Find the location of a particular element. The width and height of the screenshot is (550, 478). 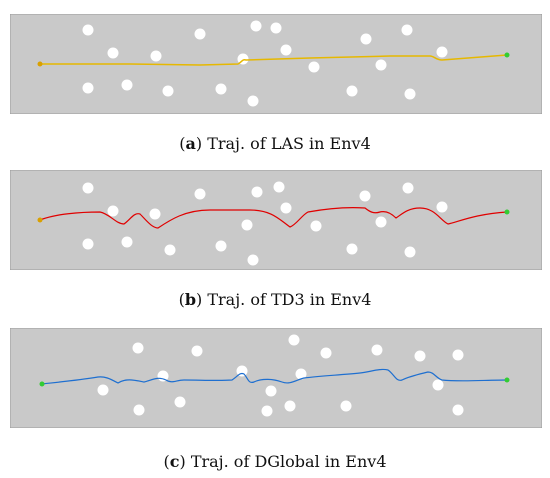

caption-c: (c) Traj. of DGlobal in Env4 is located at coordinates (275, 461).